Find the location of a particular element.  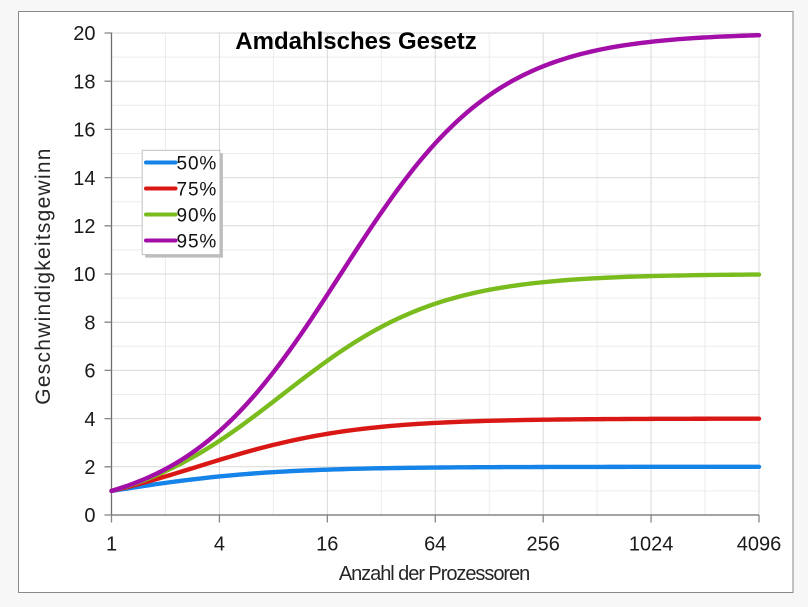

svg-text: 18 is located at coordinates (84, 82).